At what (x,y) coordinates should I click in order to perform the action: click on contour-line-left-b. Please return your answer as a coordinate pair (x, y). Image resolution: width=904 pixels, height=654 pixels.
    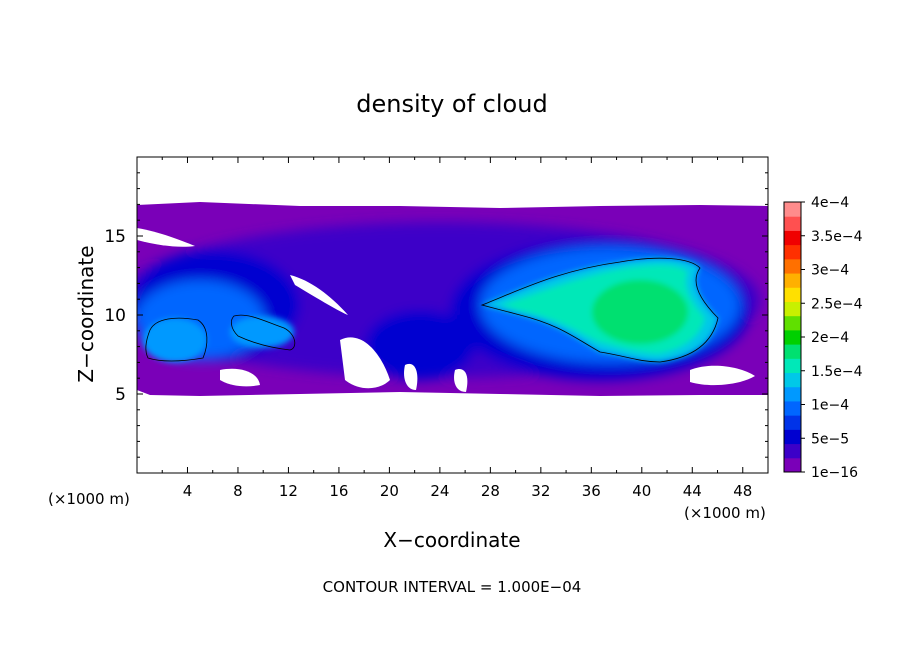
    Looking at the image, I should click on (263, 332).